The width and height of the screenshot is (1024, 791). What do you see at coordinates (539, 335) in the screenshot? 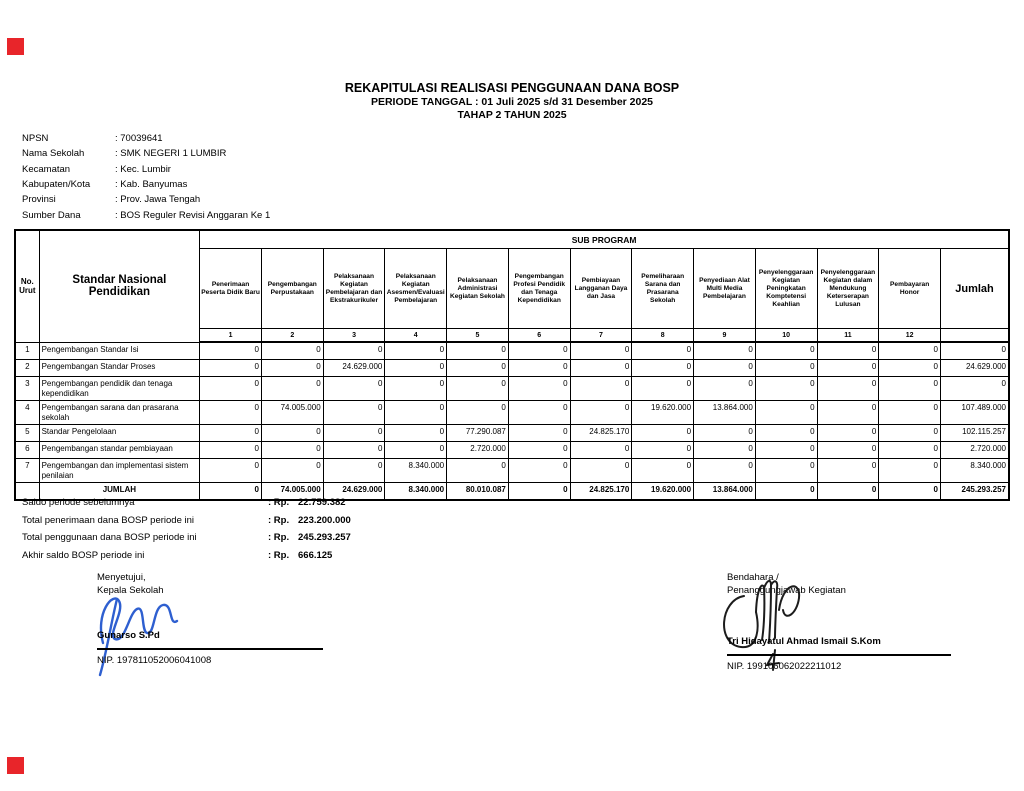
I see `col-number-6: 6` at bounding box center [539, 335].